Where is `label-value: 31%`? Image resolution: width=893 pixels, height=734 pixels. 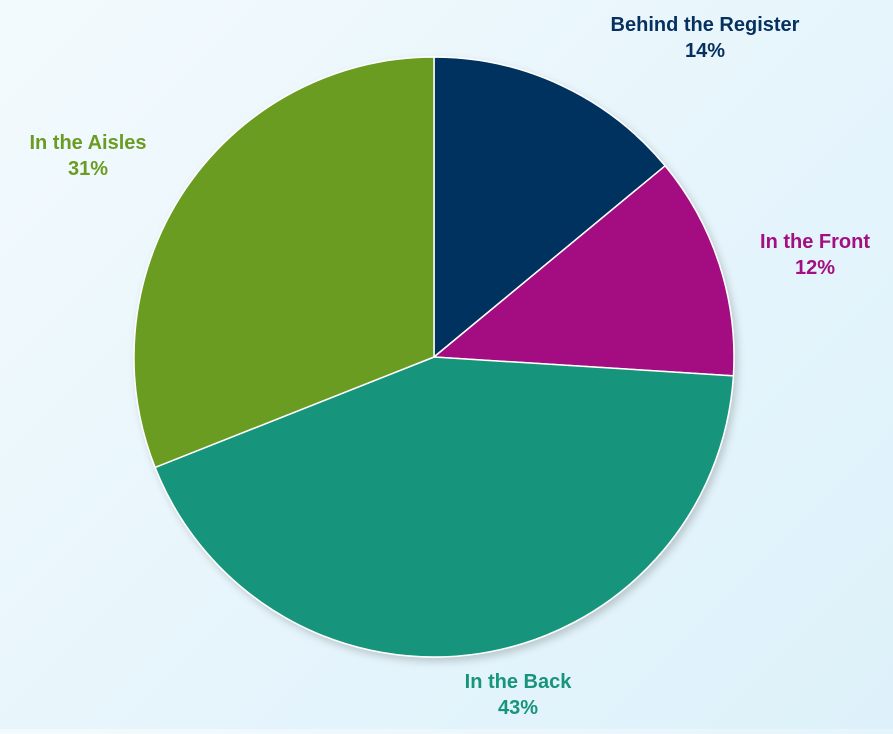 label-value: 31% is located at coordinates (88, 169).